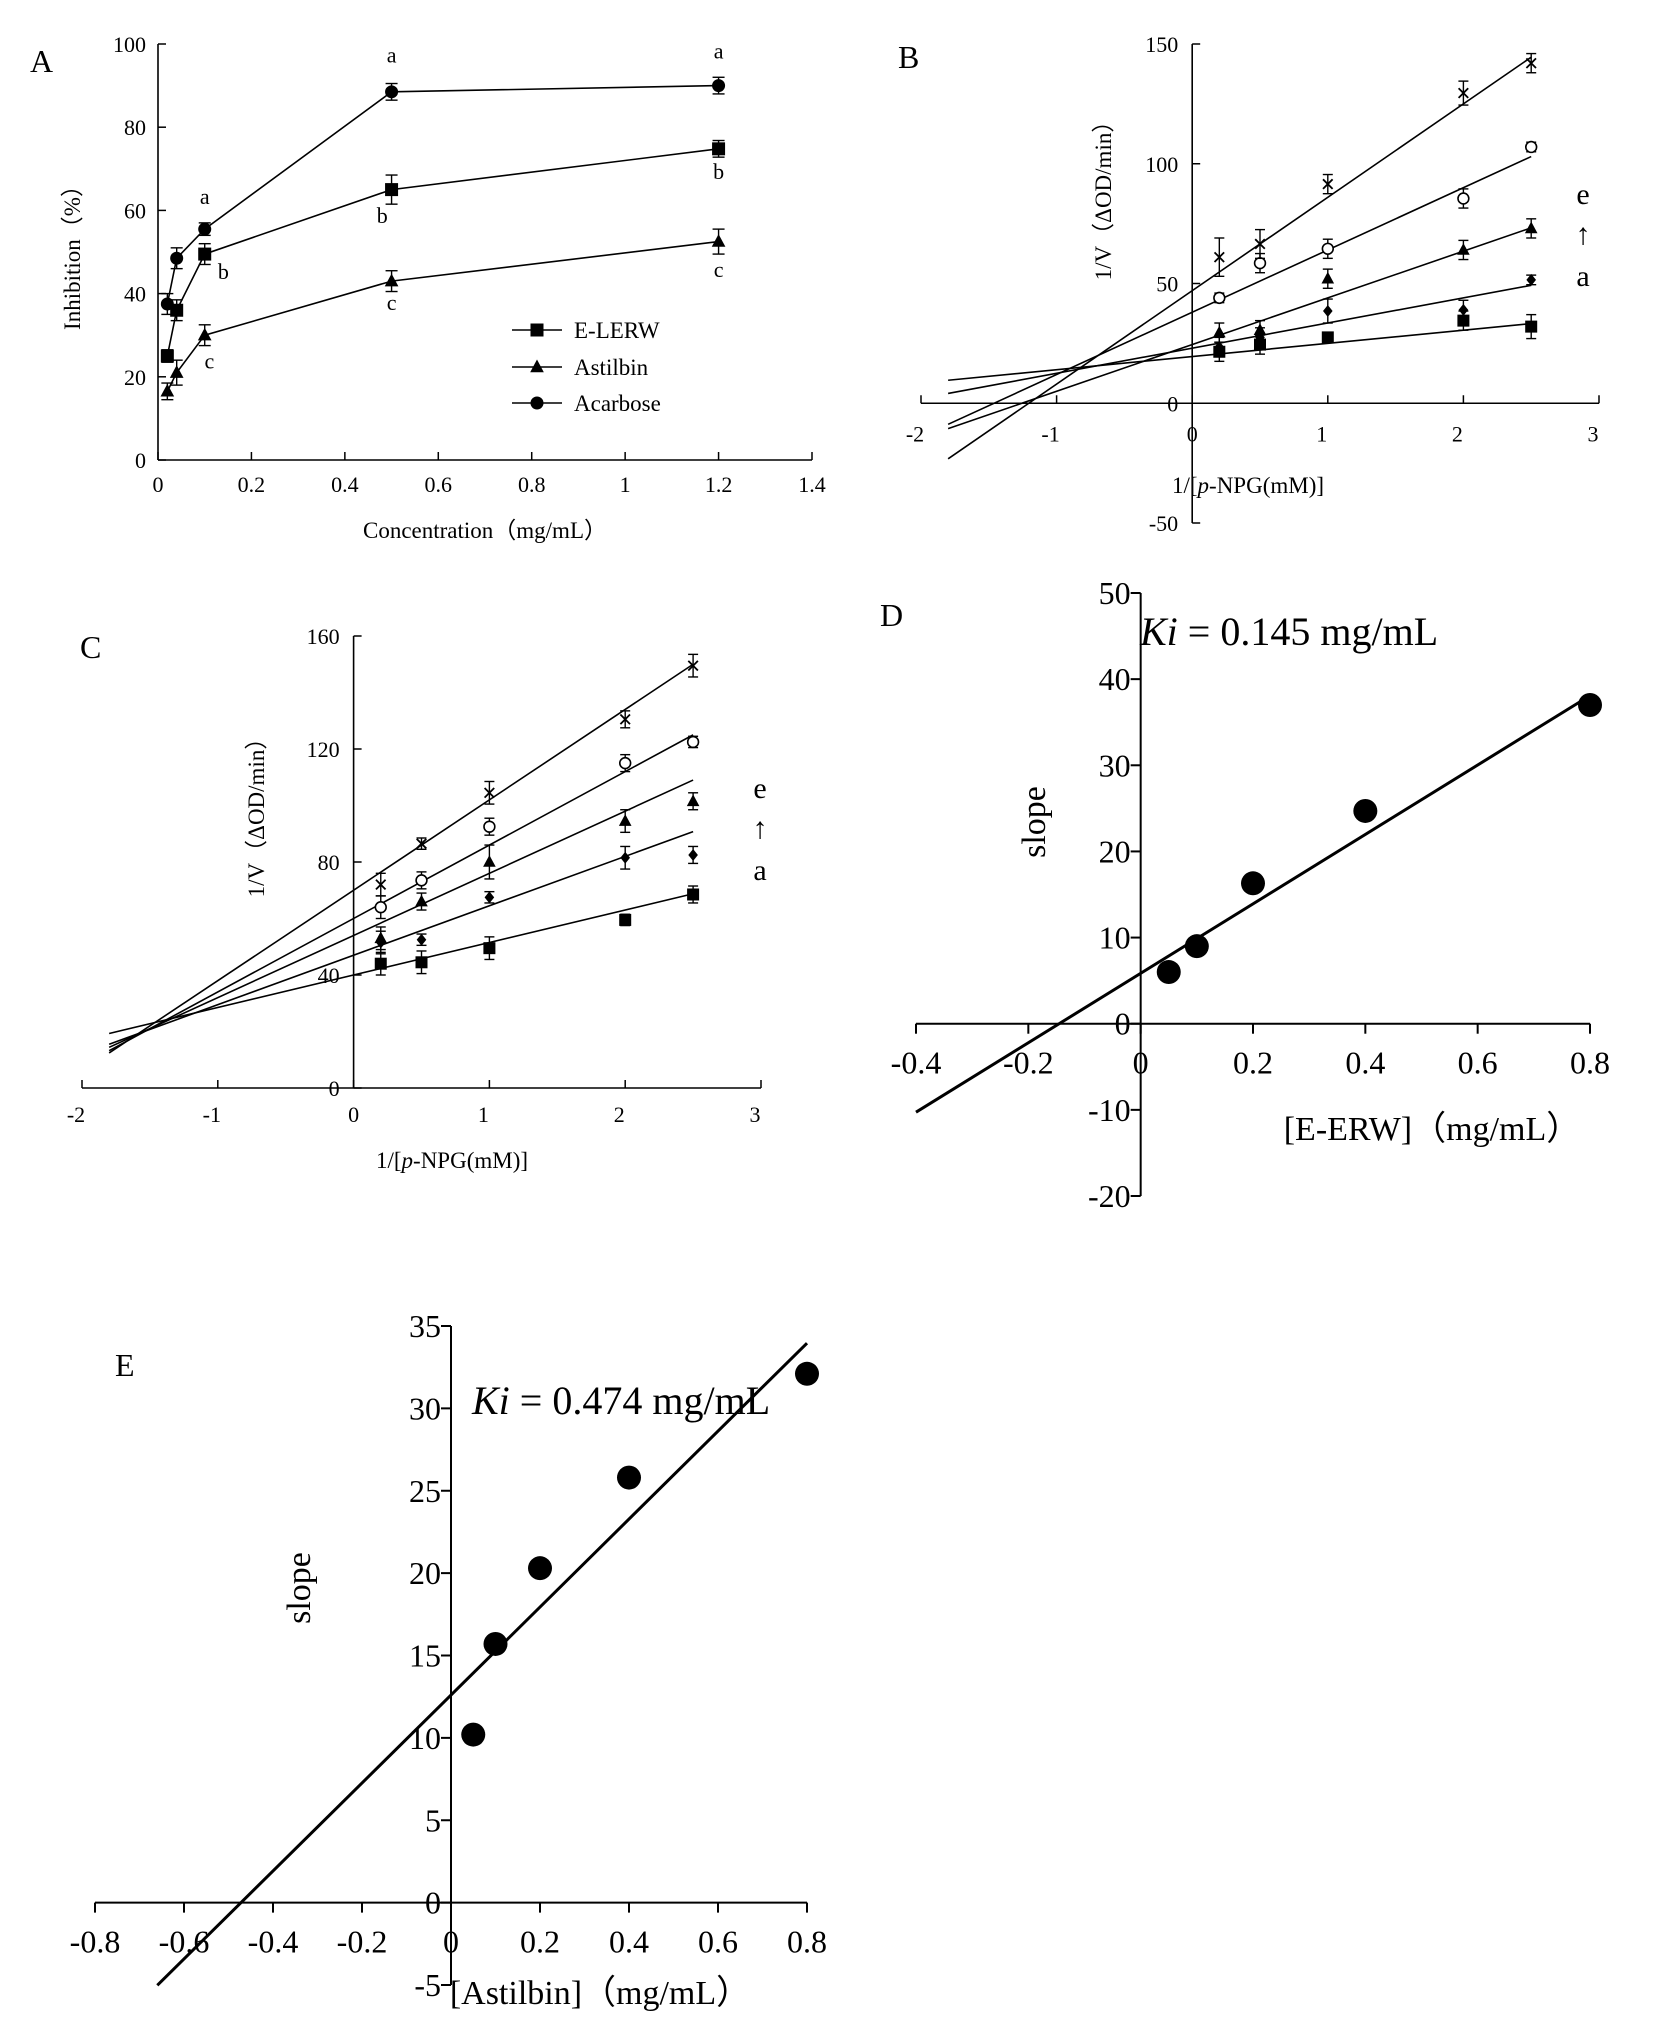 The width and height of the screenshot is (1656, 2032). What do you see at coordinates (425, 1326) in the screenshot?
I see `y-tick-label: 35` at bounding box center [425, 1326].